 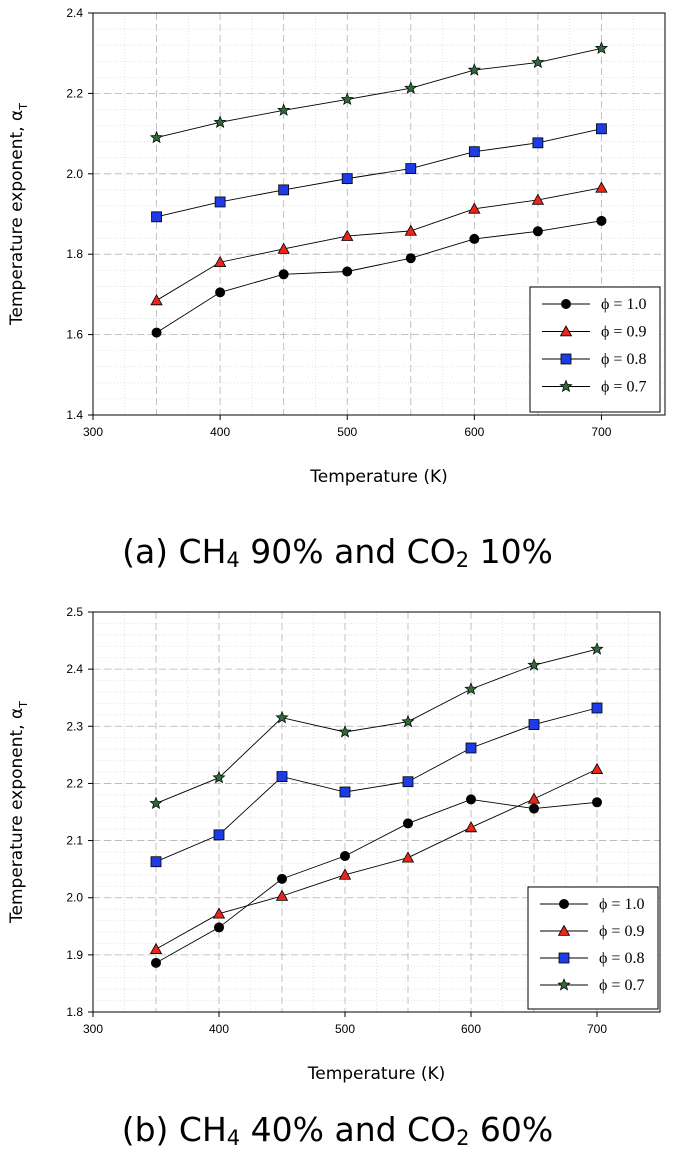 I want to click on chart-b-y-axis-label-sub: T, so click(x=23, y=705).